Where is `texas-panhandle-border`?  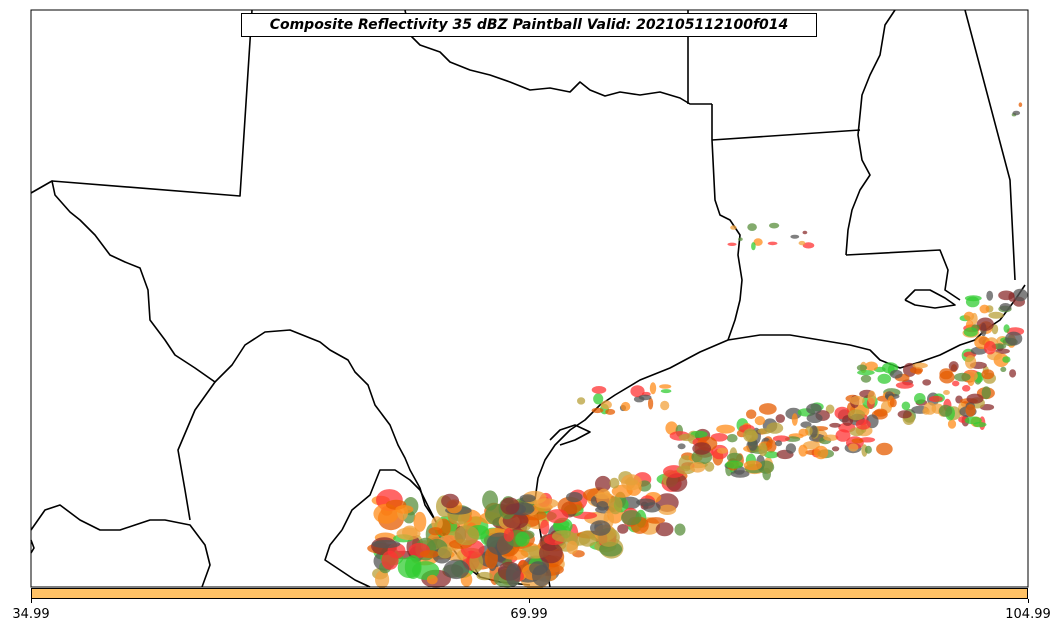 texas-panhandle-border is located at coordinates (152, 103).